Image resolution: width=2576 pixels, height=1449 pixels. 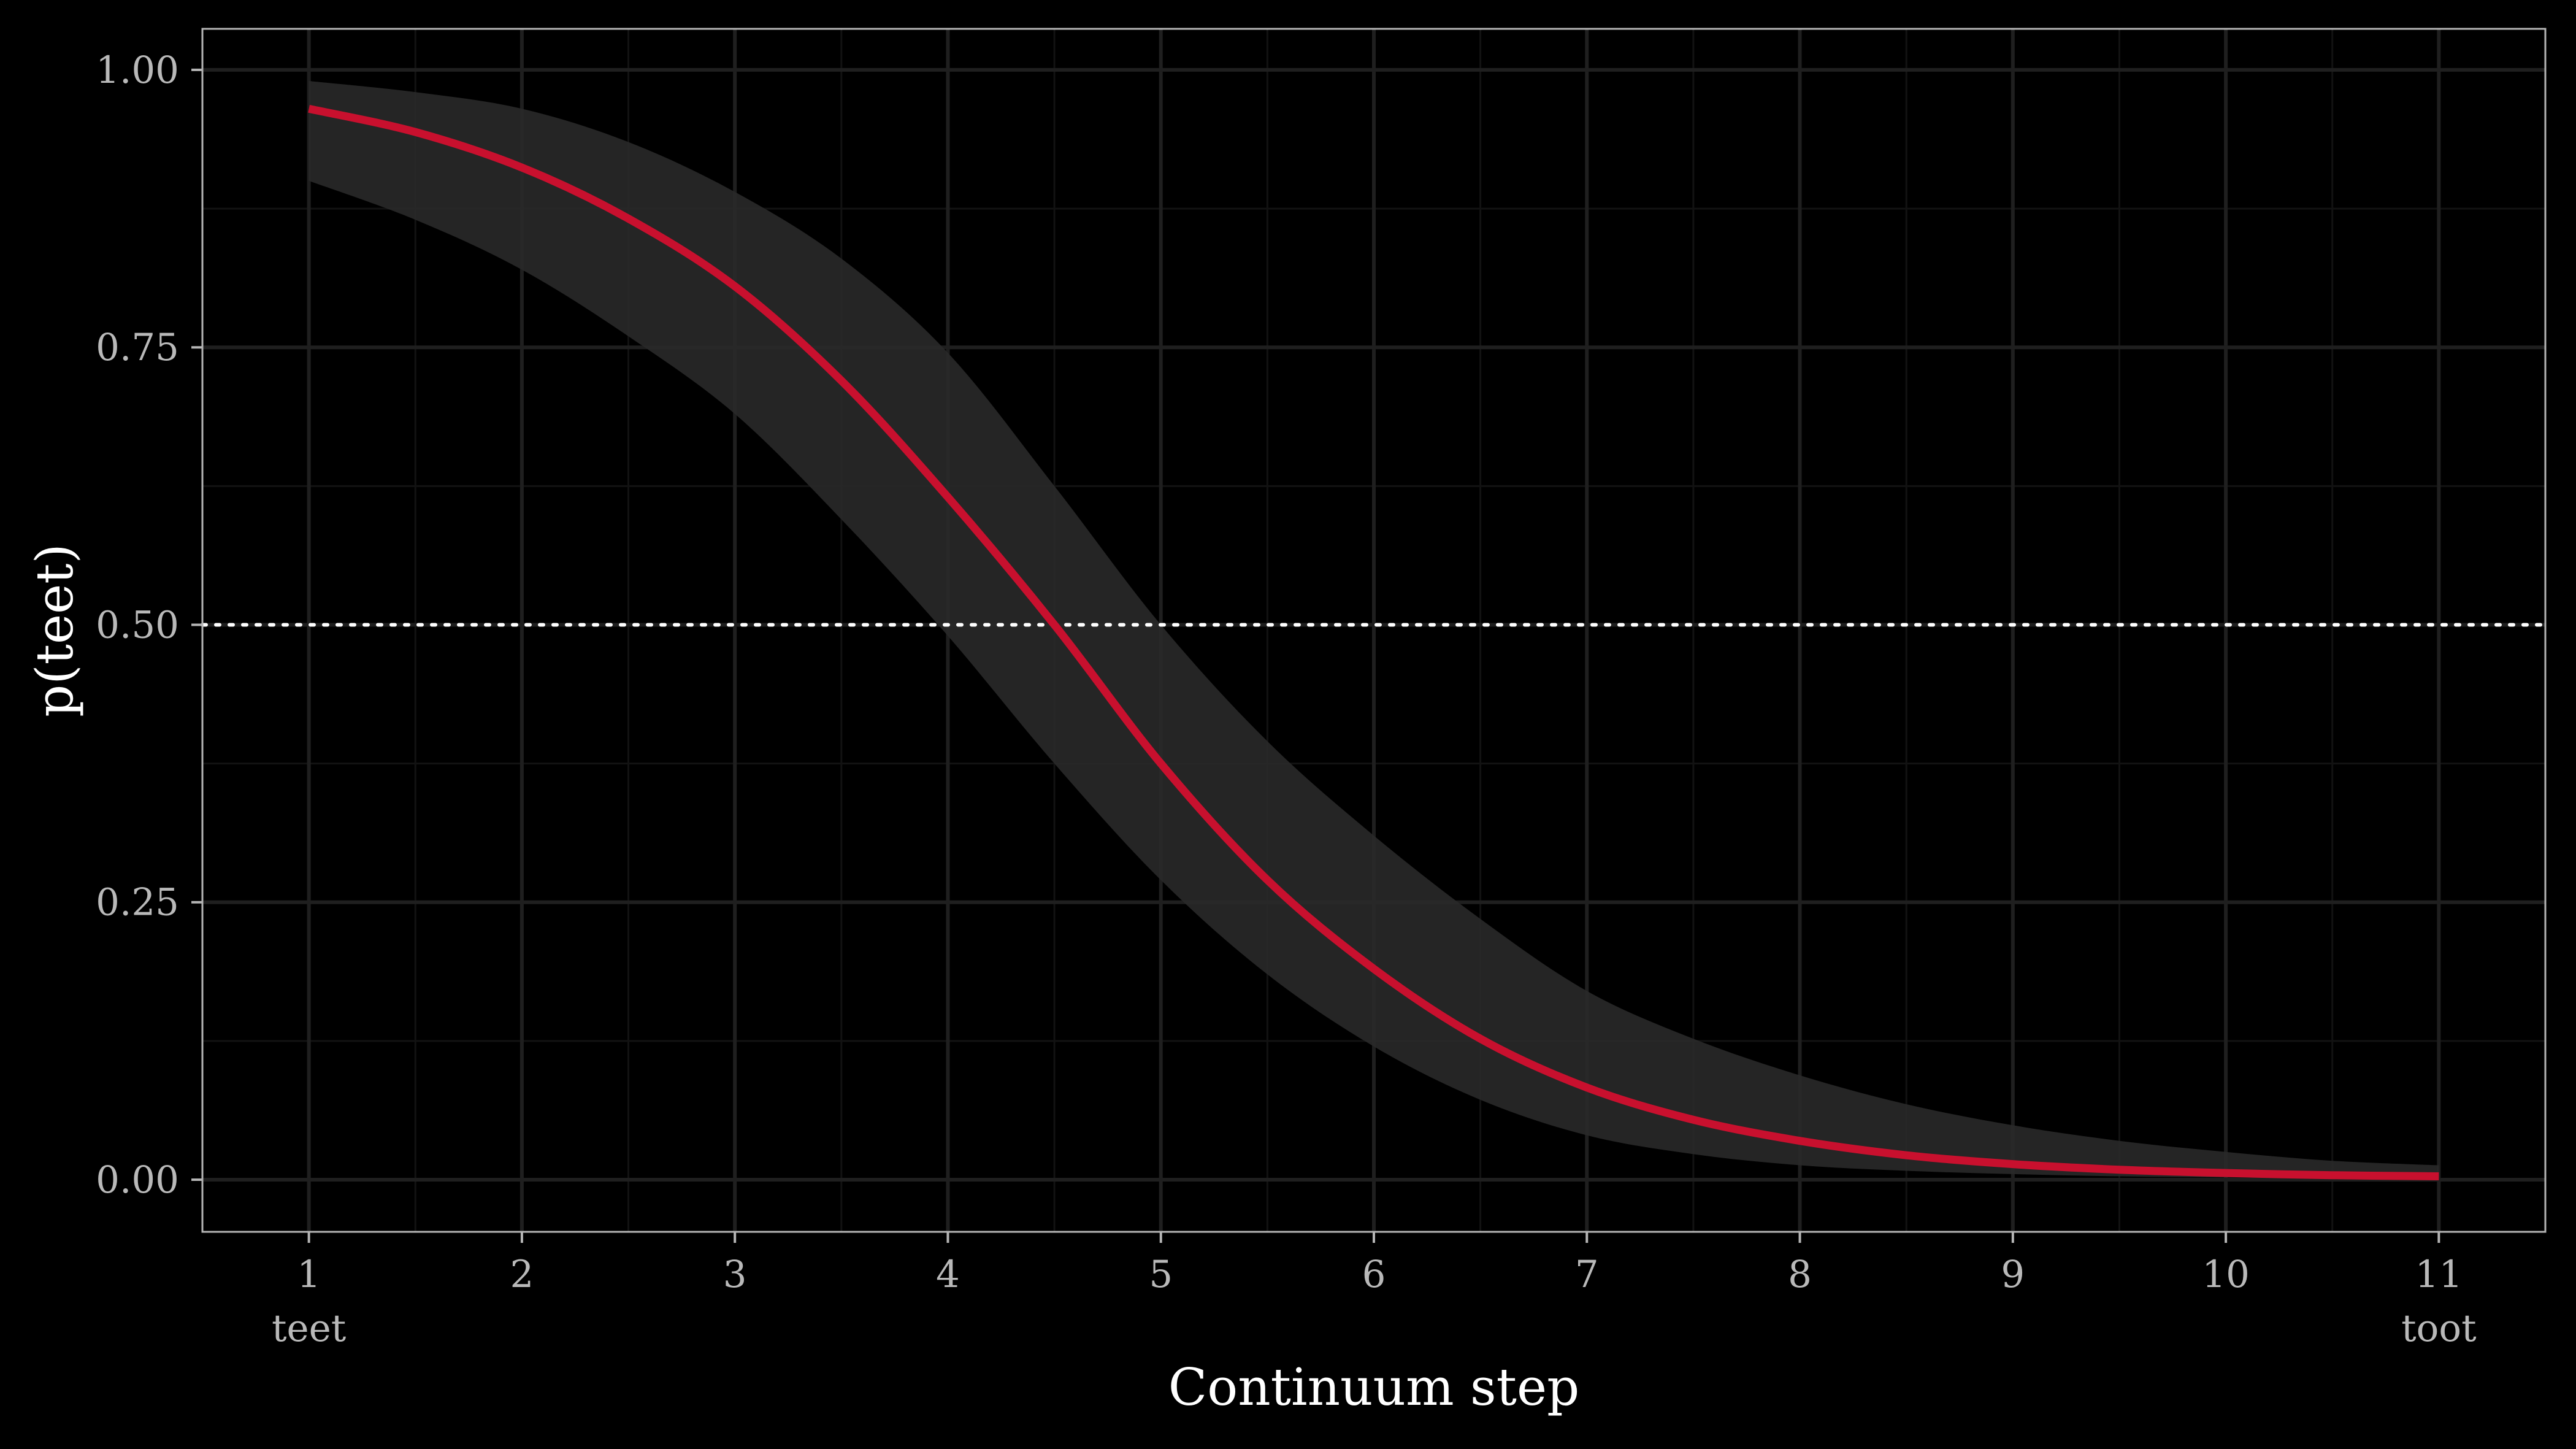 I want to click on y-tick-label: 0.75, so click(x=137, y=347).